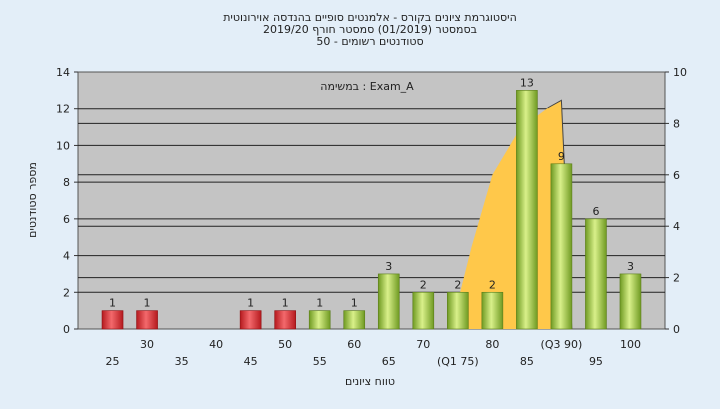  I want to click on chart-title-line-3: סטודנטים רשומים - 50, so click(369, 41).